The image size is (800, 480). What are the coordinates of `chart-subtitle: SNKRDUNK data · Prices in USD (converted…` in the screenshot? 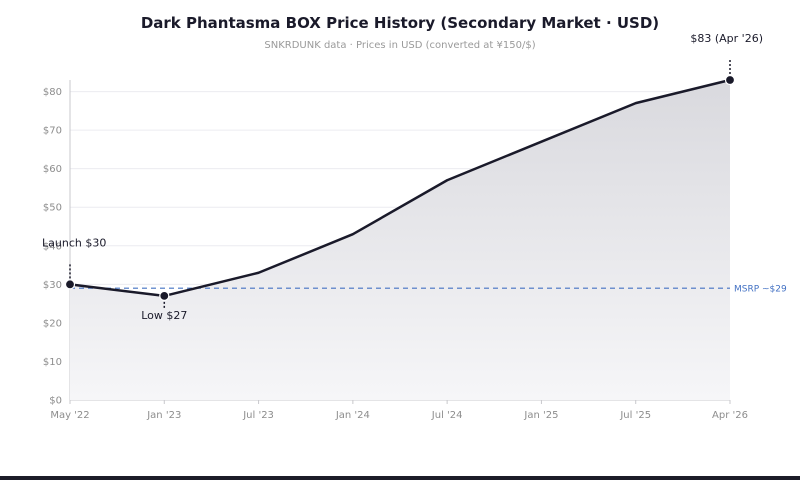 It's located at (400, 45).